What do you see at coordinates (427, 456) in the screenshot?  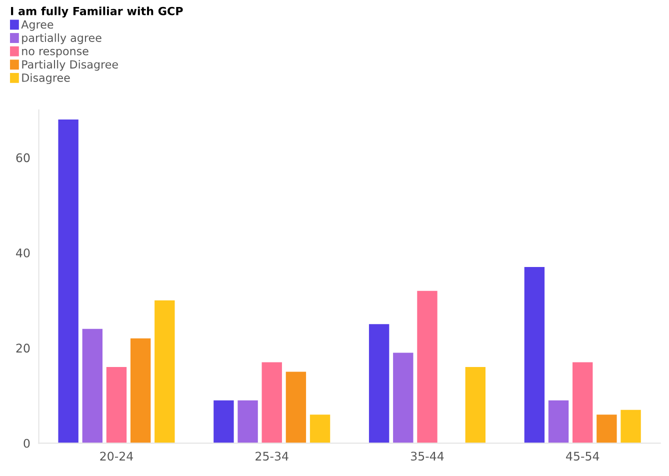 I see `x-tick-label: 35-44` at bounding box center [427, 456].